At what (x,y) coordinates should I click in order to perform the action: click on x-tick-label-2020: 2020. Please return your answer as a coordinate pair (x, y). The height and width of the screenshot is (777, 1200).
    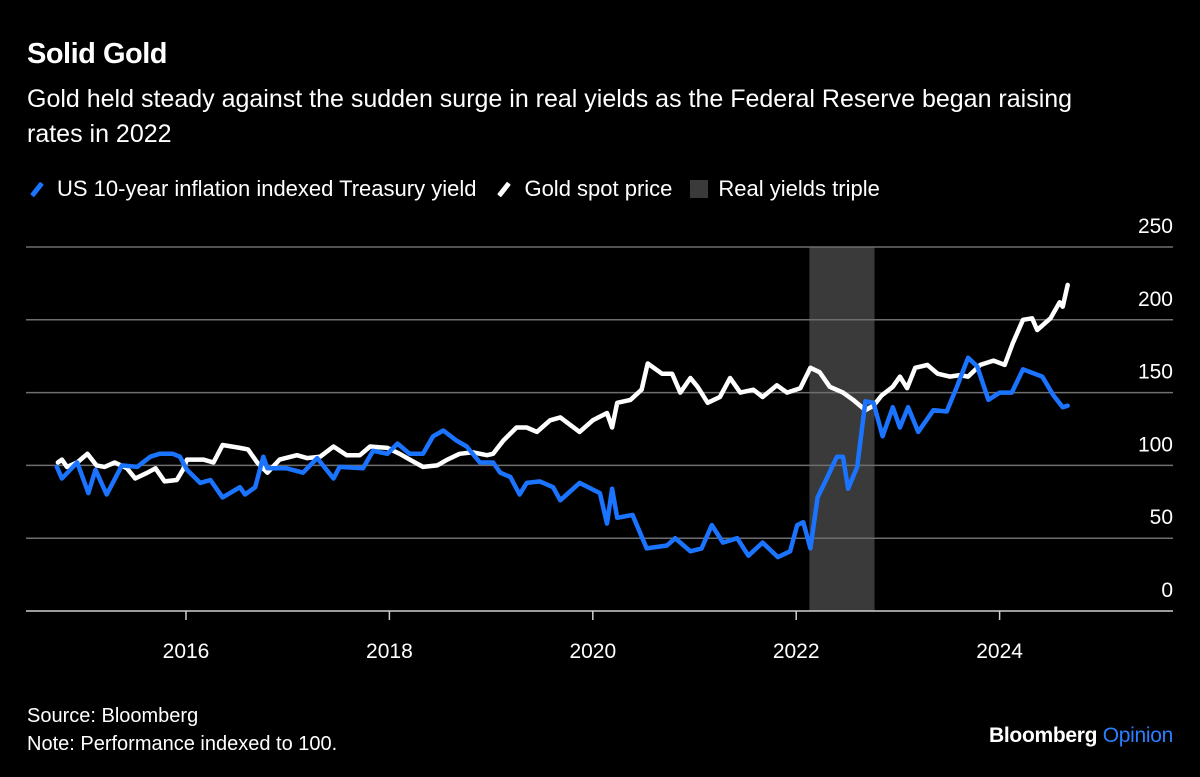
    Looking at the image, I should click on (592, 651).